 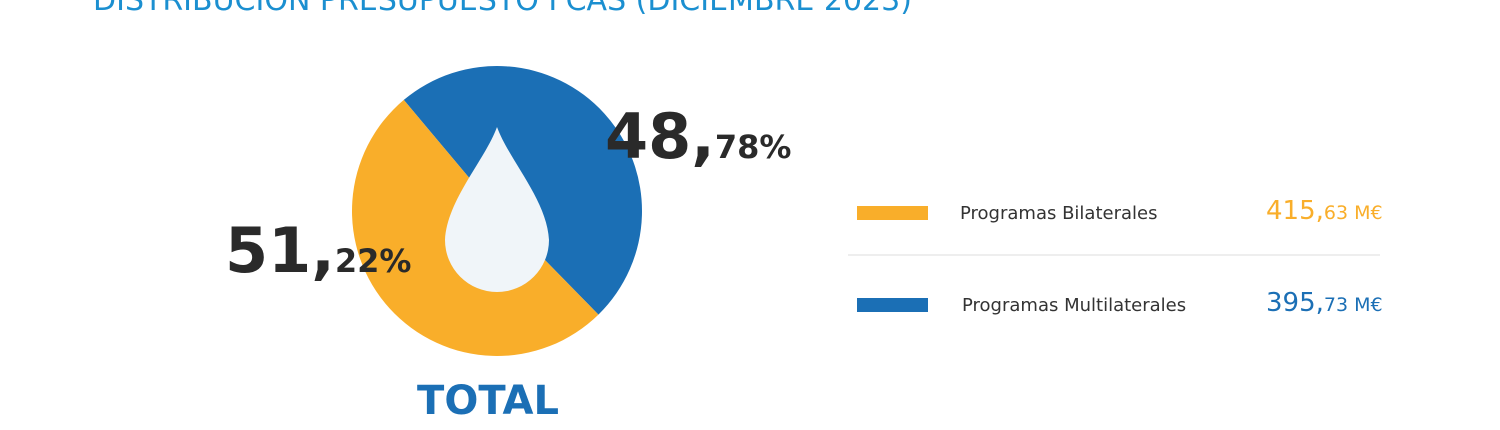 What do you see at coordinates (497, 209) in the screenshot?
I see `drop-icon` at bounding box center [497, 209].